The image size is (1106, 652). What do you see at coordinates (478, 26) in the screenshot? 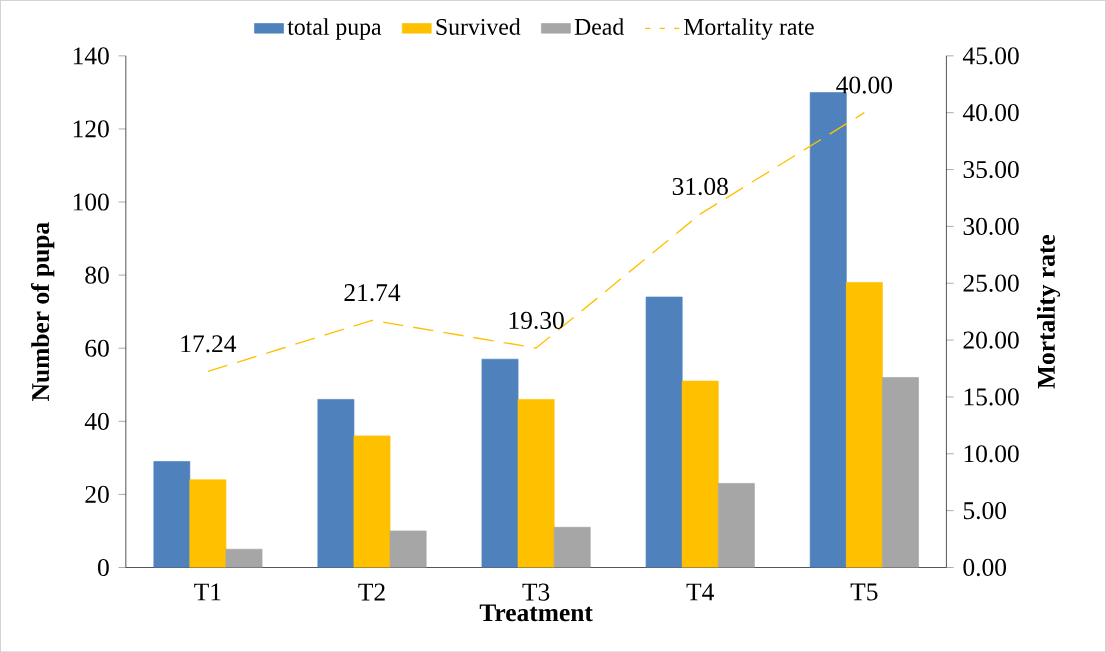
I see `legend-label: Survived` at bounding box center [478, 26].